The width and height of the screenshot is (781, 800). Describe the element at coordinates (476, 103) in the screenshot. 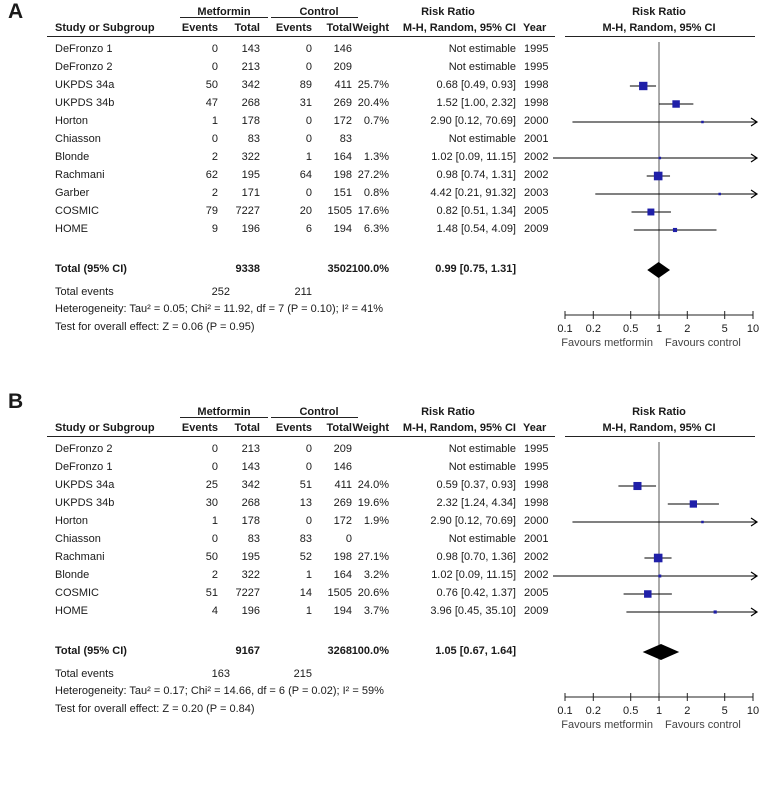

I see `risk-ratio-ci: 1.52 [1.00, 2.32]` at that location.